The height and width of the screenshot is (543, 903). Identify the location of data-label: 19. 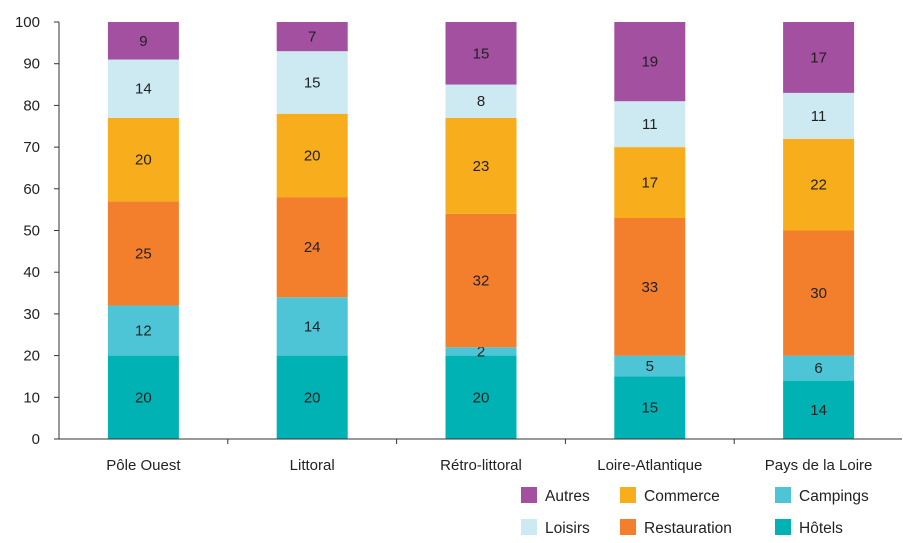
(649, 62).